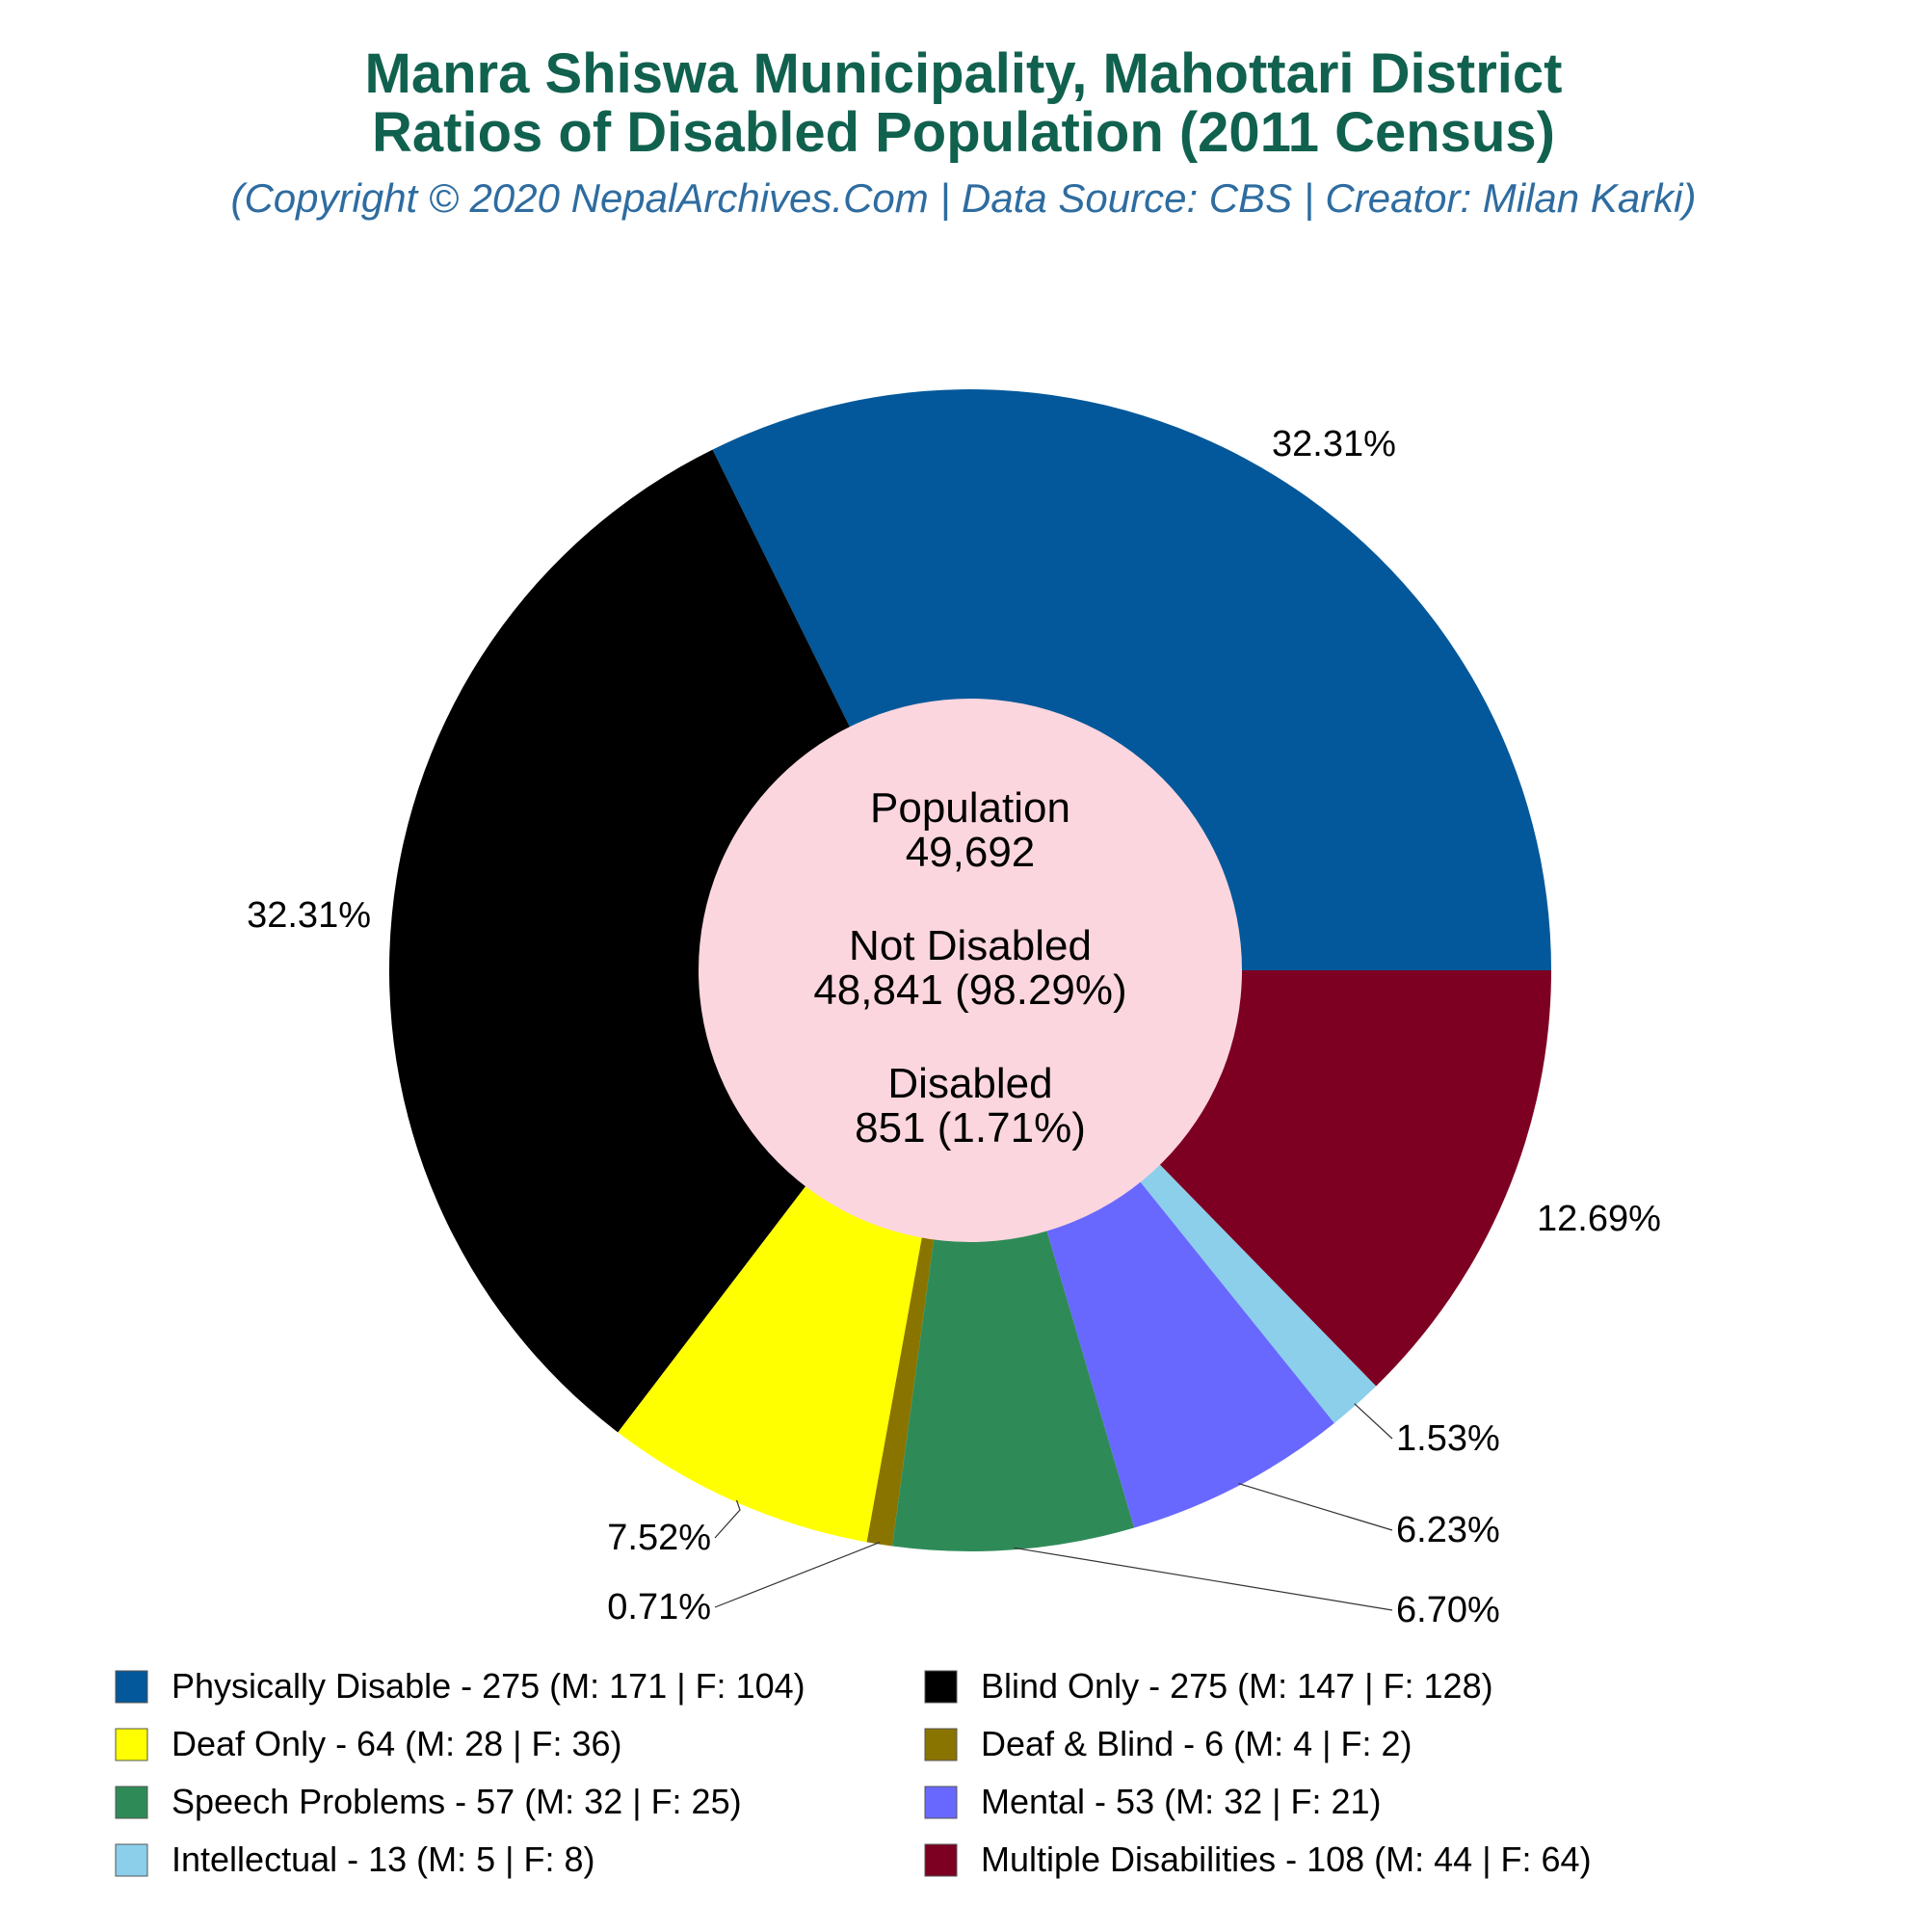 Image resolution: width=1927 pixels, height=1932 pixels. I want to click on legend-label: Deaf Only - 64 (M: 28 | F: 36), so click(397, 1743).